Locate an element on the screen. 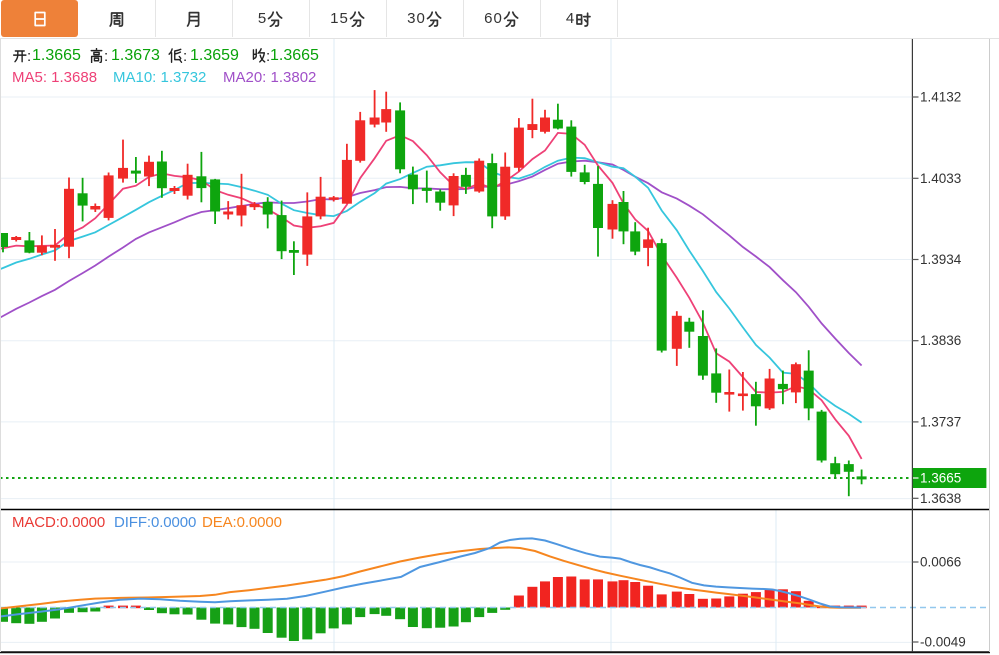  svg-text: 1.3836 is located at coordinates (940, 340).